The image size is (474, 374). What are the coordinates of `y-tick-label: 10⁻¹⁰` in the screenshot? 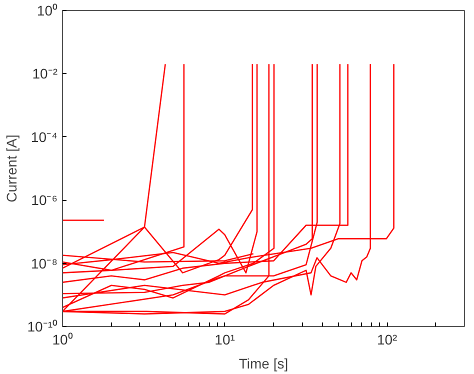 It's located at (42, 326).